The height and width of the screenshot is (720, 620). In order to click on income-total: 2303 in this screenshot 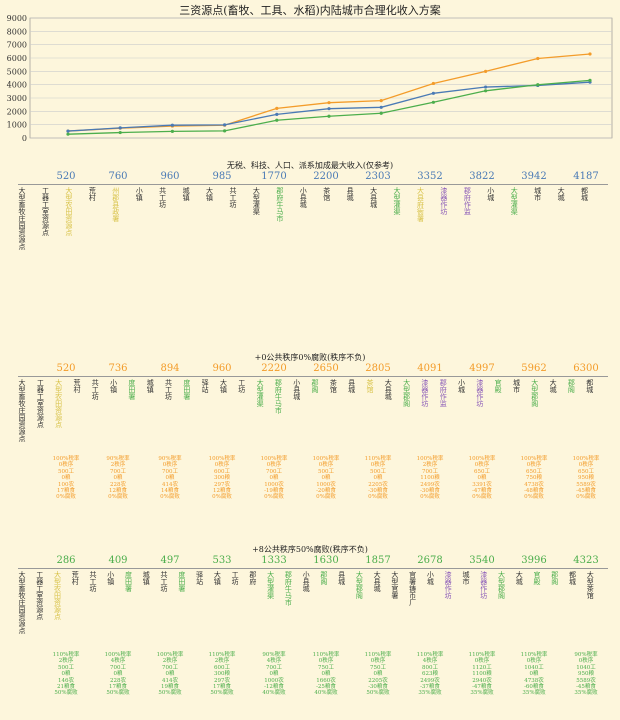, I will do `click(378, 176)`.